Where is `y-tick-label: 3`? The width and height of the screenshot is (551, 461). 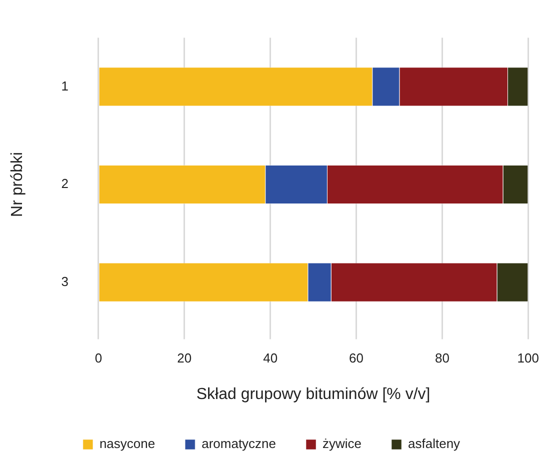
y-tick-label: 3 is located at coordinates (64, 281).